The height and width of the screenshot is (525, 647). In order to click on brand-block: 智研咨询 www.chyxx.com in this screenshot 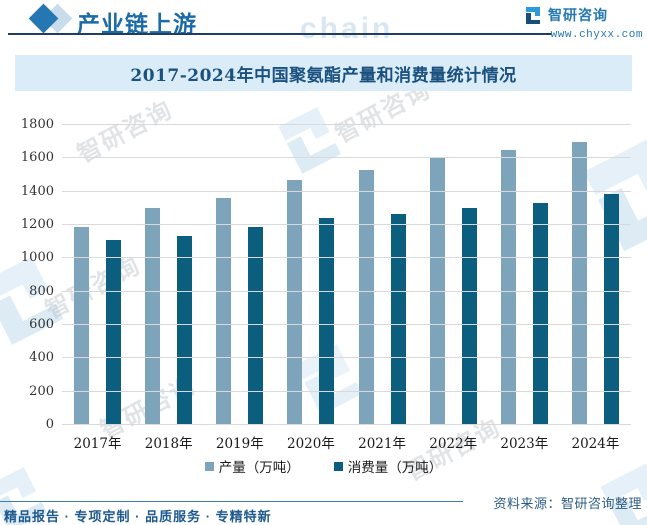, I will do `click(583, 23)`.